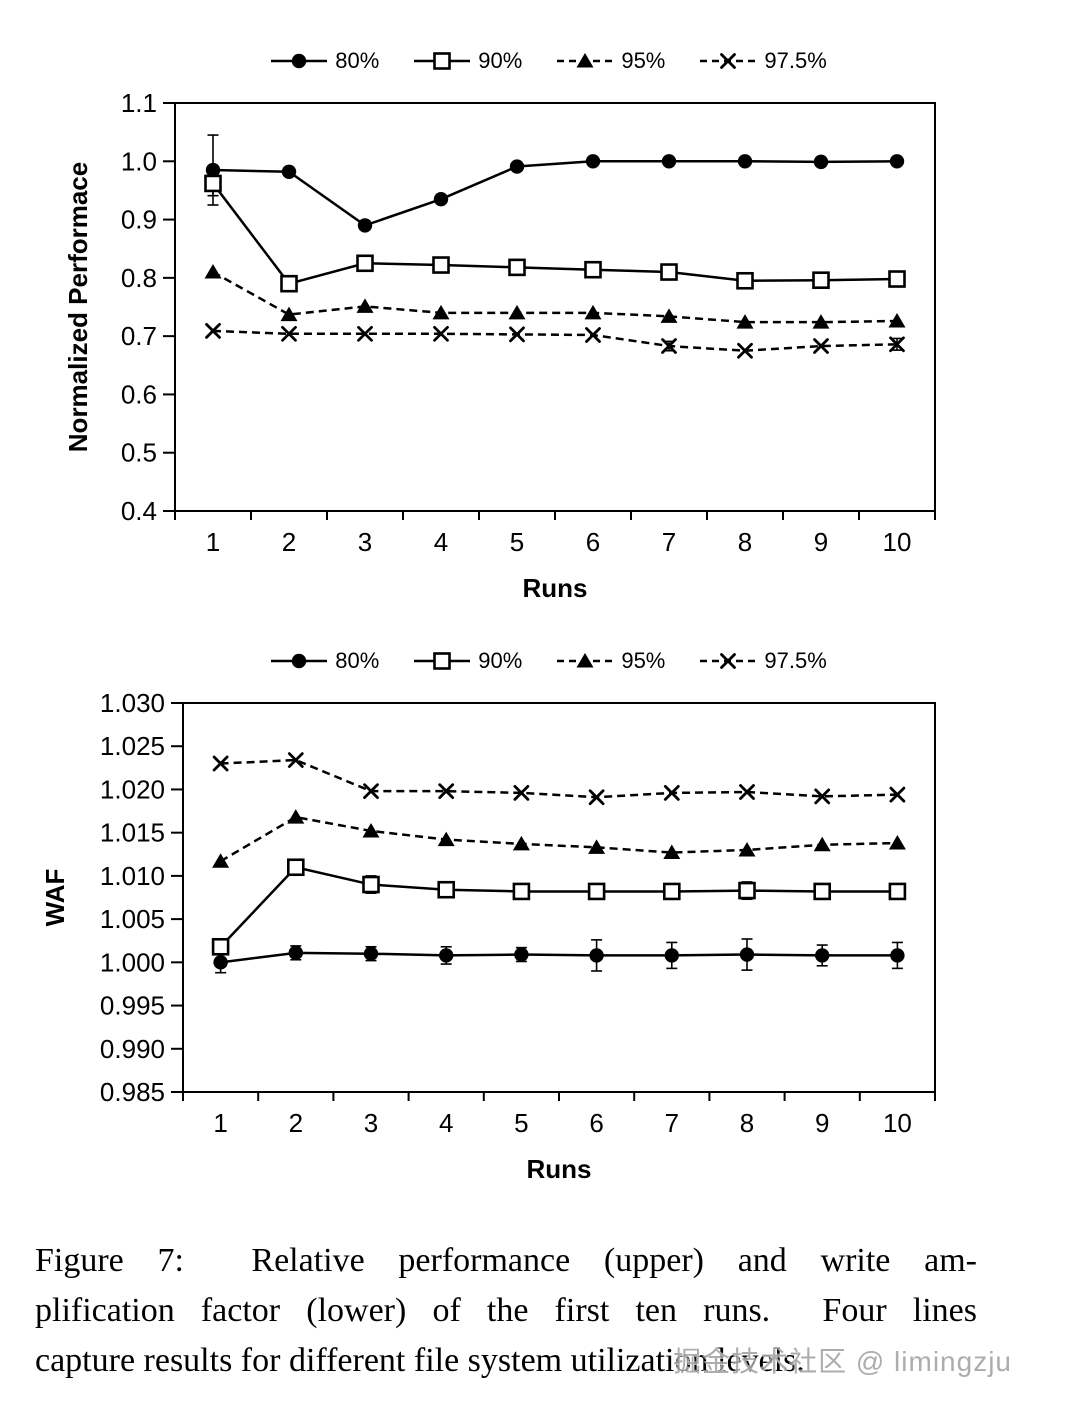  I want to click on series-90%-line, so click(555, 234).